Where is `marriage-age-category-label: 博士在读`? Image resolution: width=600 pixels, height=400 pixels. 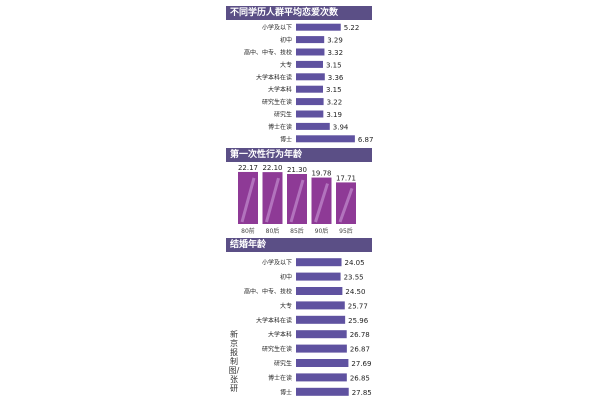 marriage-age-category-label: 博士在读 is located at coordinates (280, 378).